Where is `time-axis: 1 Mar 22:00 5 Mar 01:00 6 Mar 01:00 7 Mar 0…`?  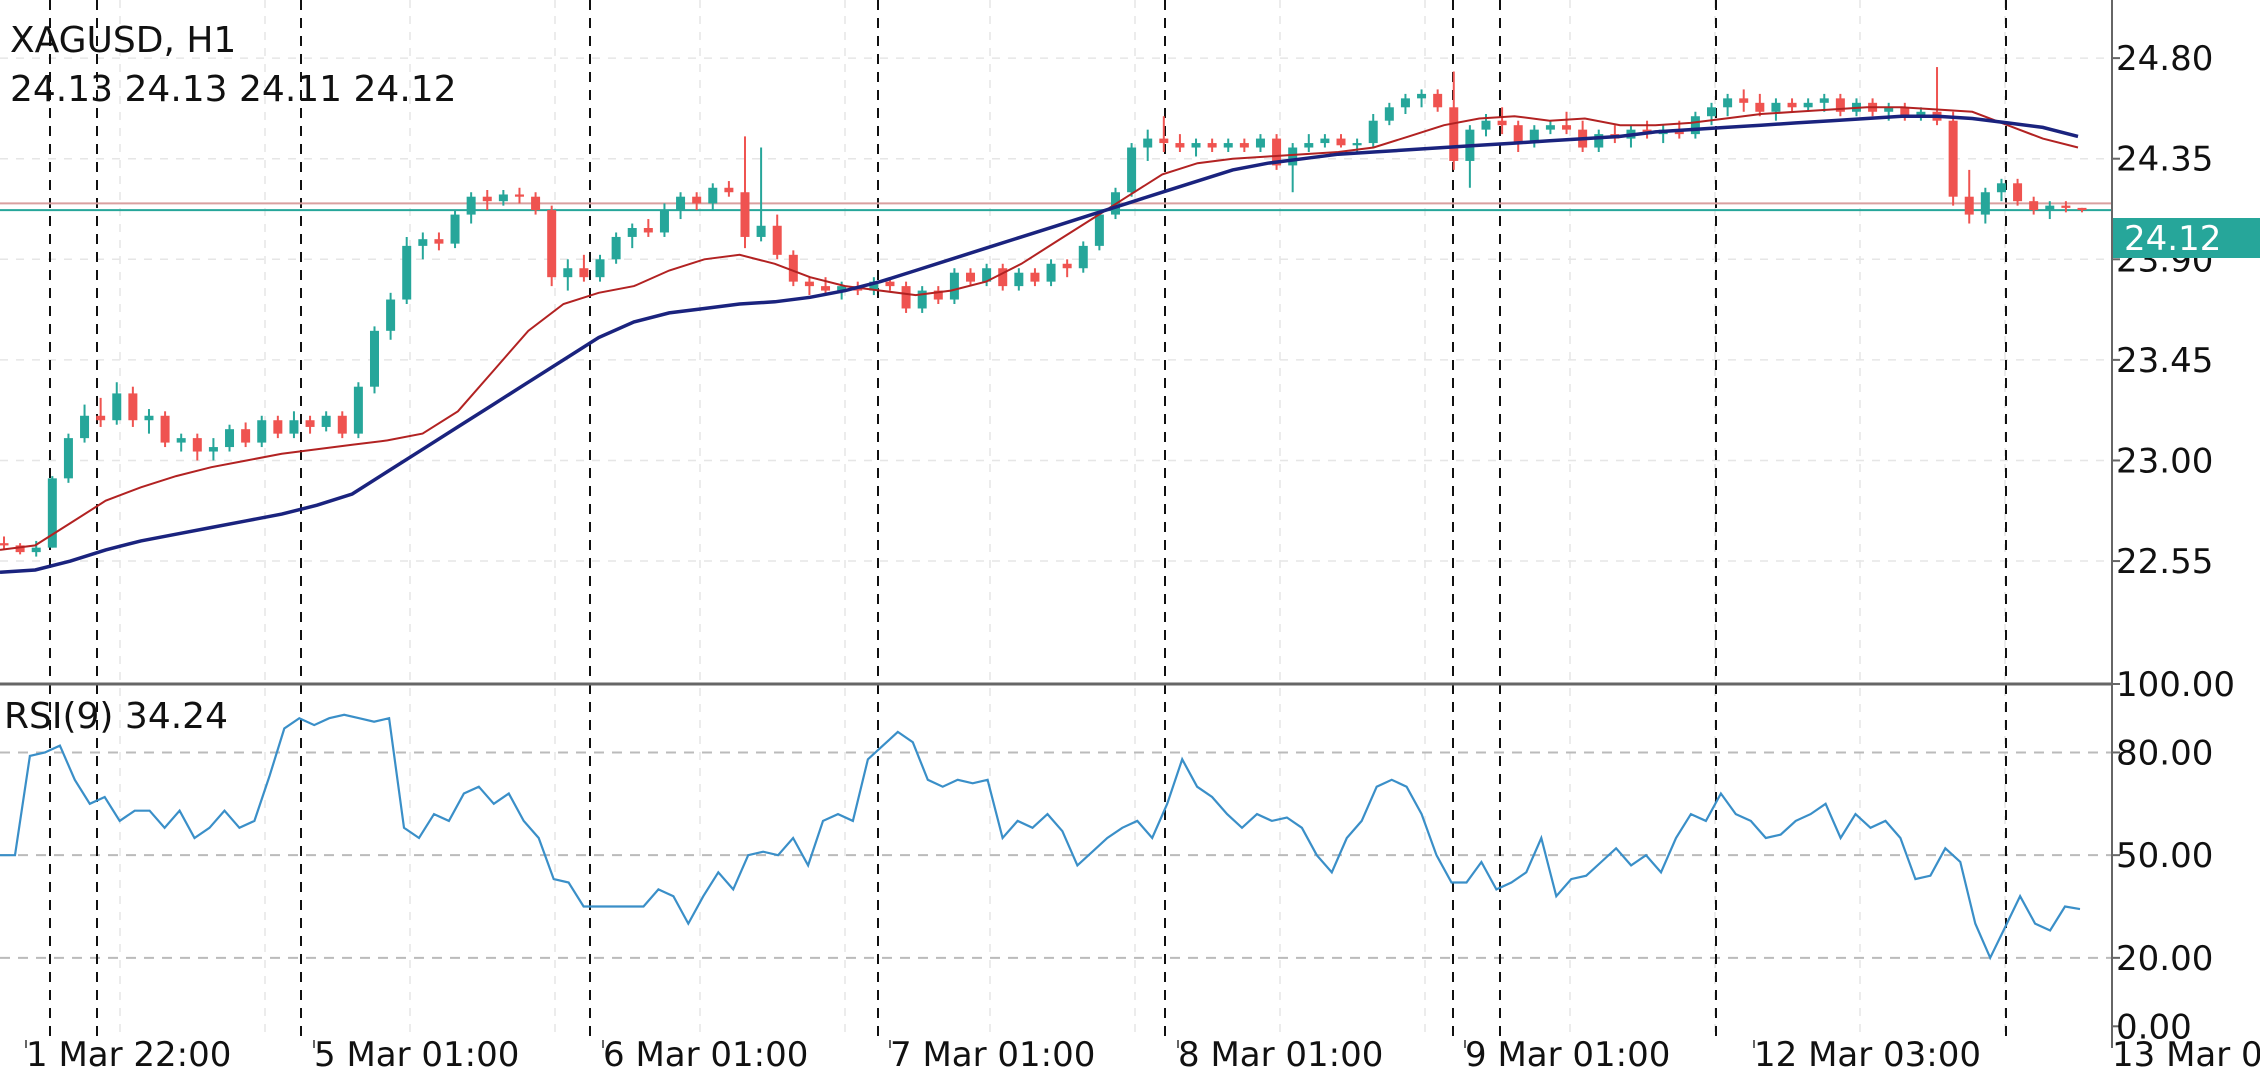 time-axis: 1 Mar 22:00 5 Mar 01:00 6 Mar 01:00 7 Mar 0… is located at coordinates (1142, 1055).